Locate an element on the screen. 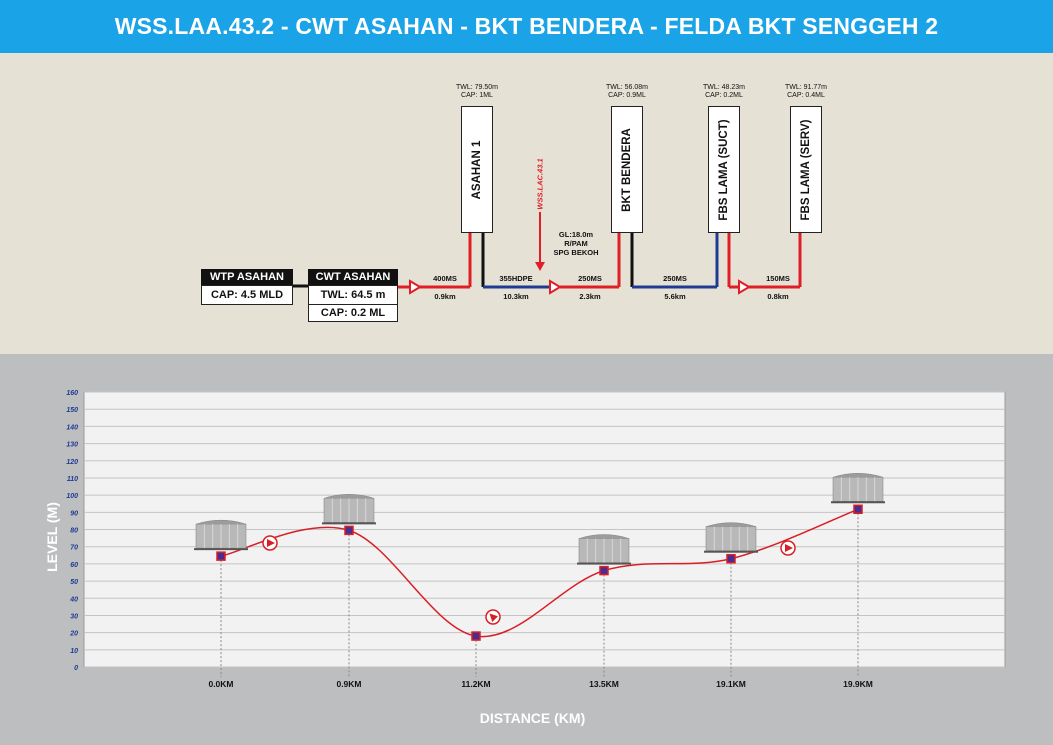 This screenshot has height=745, width=1053. tank-asahan-1-twl: TWL: 79.50m is located at coordinates (476, 87).